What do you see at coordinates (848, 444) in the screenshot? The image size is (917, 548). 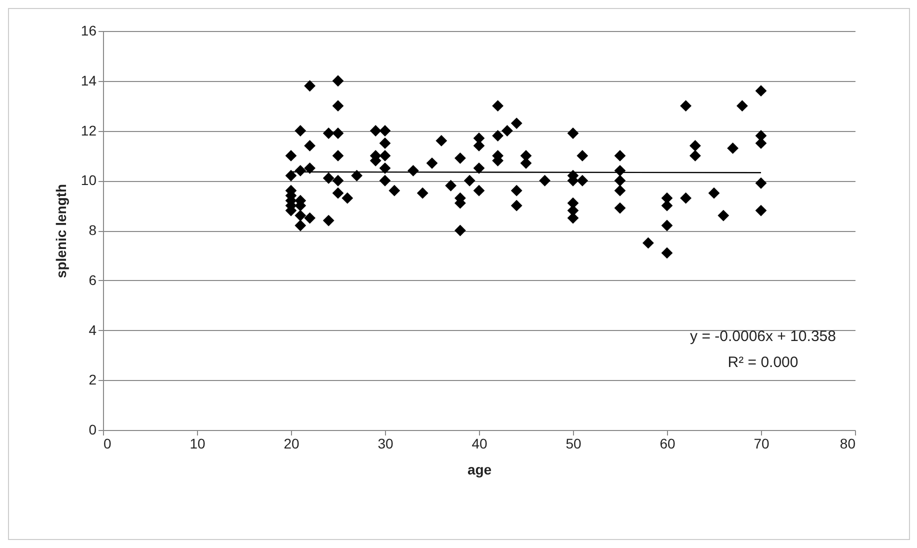 I see `x-tick-label: 80` at bounding box center [848, 444].